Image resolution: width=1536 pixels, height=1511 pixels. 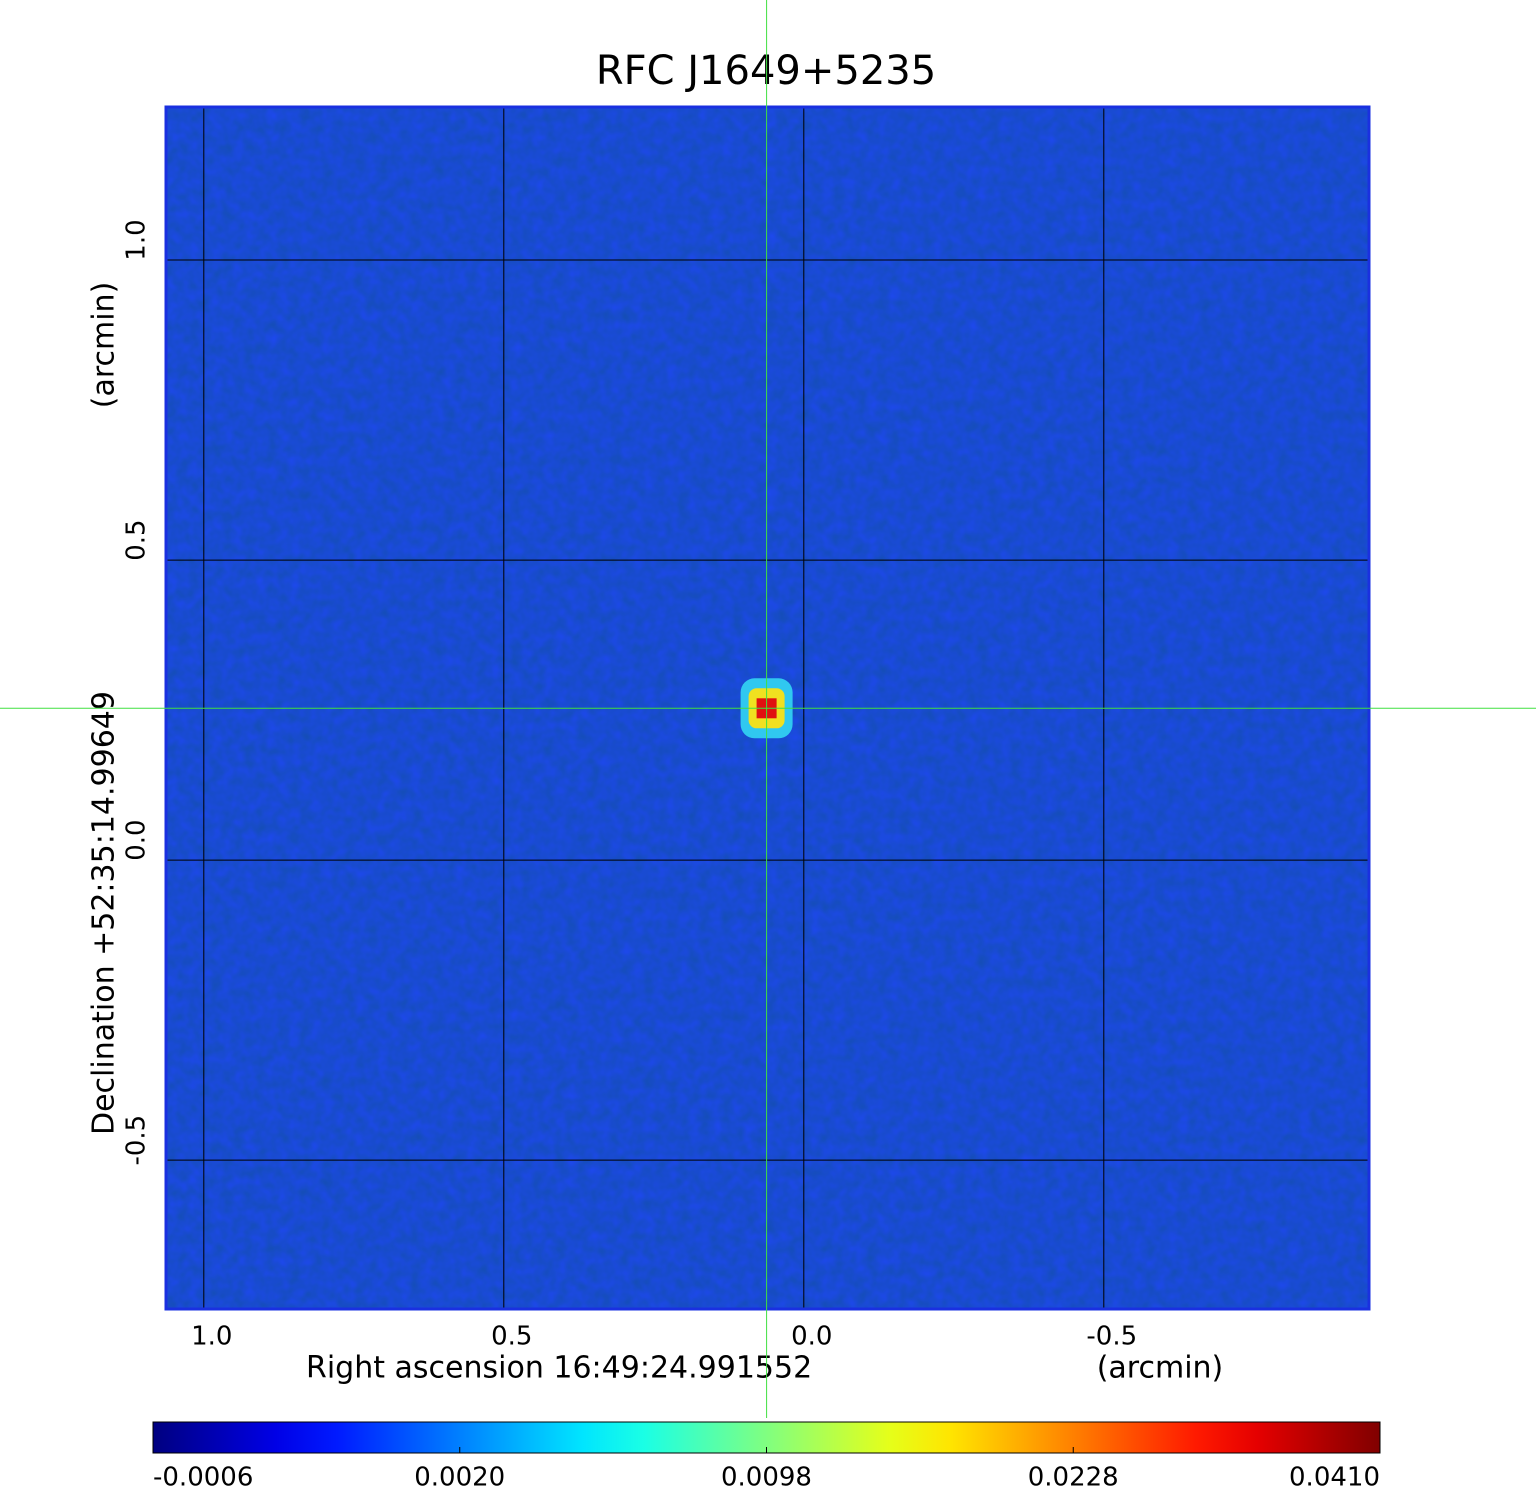 I want to click on x-tick-label: 1.0, so click(x=211, y=1337).